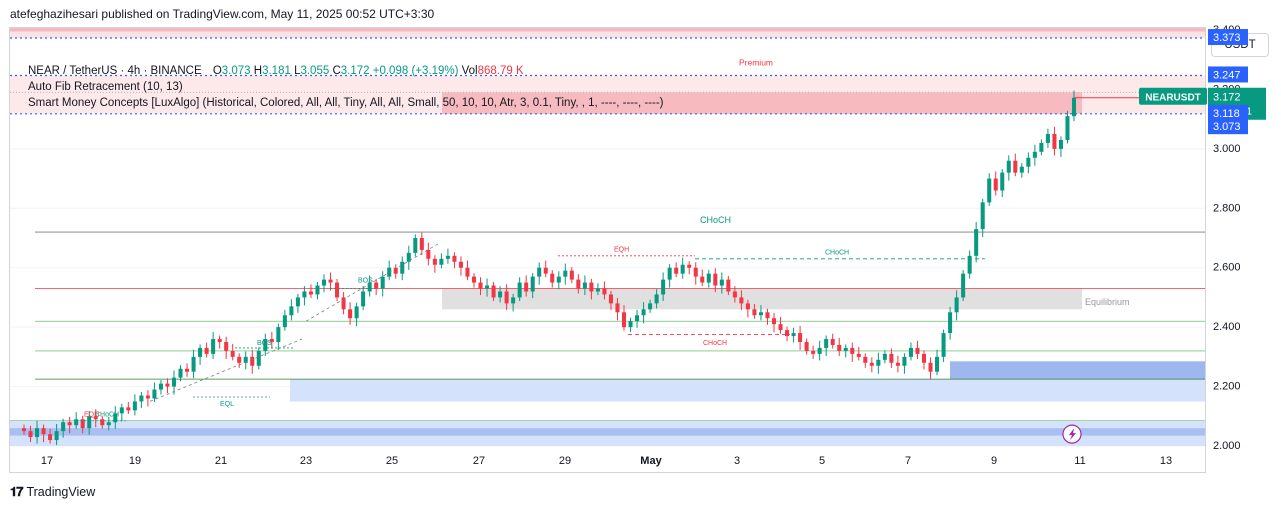 This screenshot has height=509, width=1281. I want to click on legend-close: 3.172, so click(355, 71).